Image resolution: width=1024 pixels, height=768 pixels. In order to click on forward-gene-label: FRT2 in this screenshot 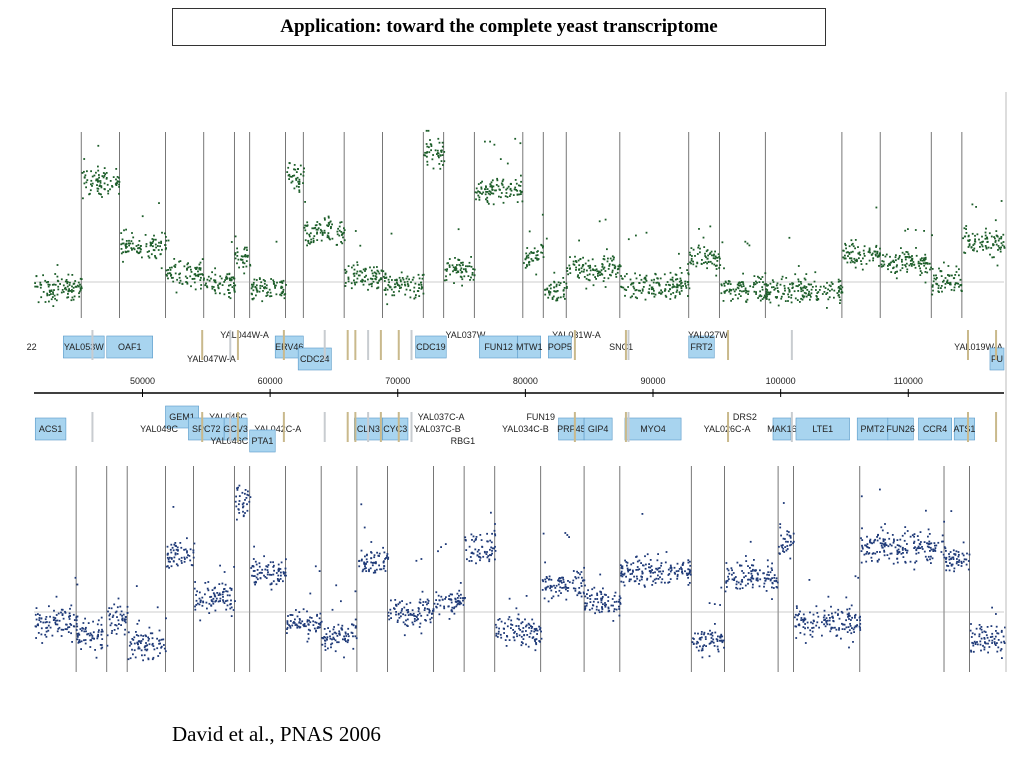, I will do `click(701, 347)`.